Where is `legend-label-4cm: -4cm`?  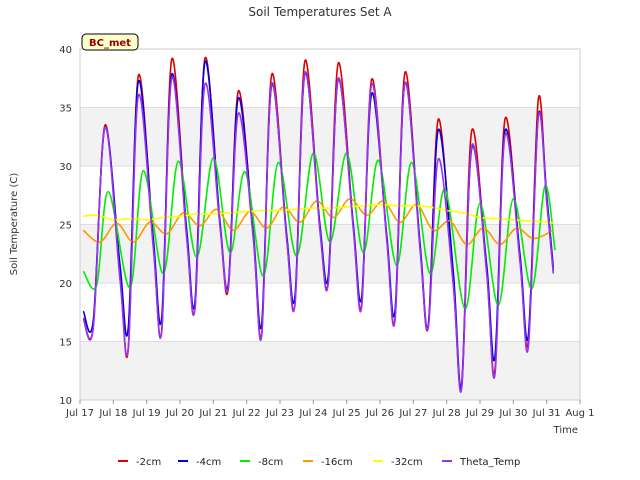
legend-label-4cm: -4cm is located at coordinates (208, 462).